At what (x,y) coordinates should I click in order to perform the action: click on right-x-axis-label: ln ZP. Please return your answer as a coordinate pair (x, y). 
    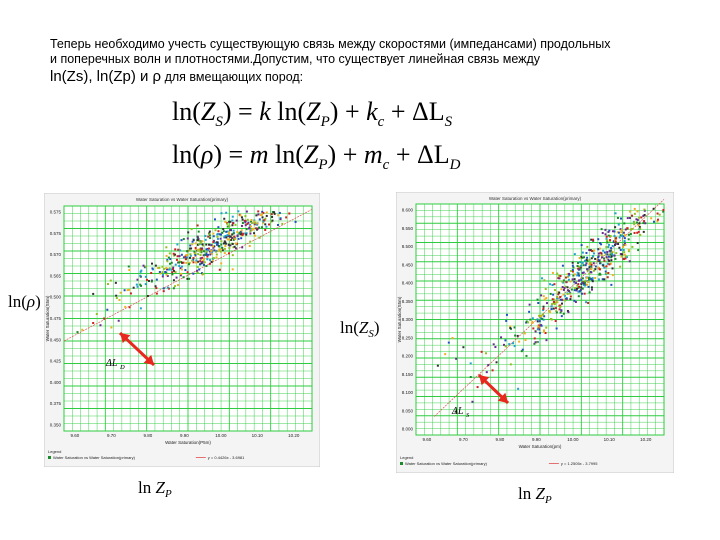
    Looking at the image, I should click on (535, 495).